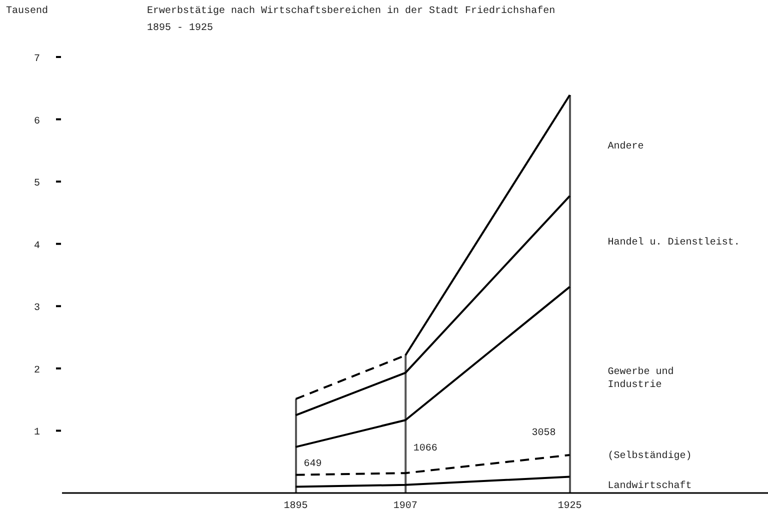  Describe the element at coordinates (351, 11) in the screenshot. I see `chart-title: Erwerbstätige nach Wirtschaftsbereichen in der Stadt Friedrichshafen` at that location.